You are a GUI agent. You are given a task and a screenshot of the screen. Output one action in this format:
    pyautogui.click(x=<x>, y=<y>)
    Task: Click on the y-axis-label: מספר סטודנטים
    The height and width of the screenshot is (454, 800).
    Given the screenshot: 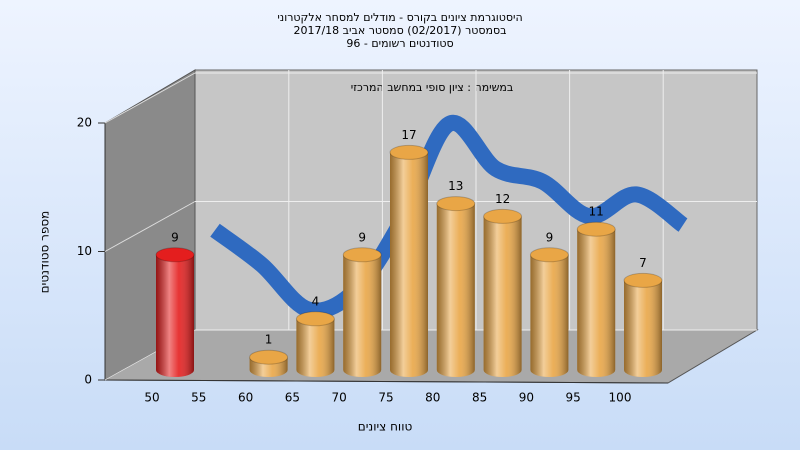 What is the action you would take?
    pyautogui.click(x=45, y=252)
    